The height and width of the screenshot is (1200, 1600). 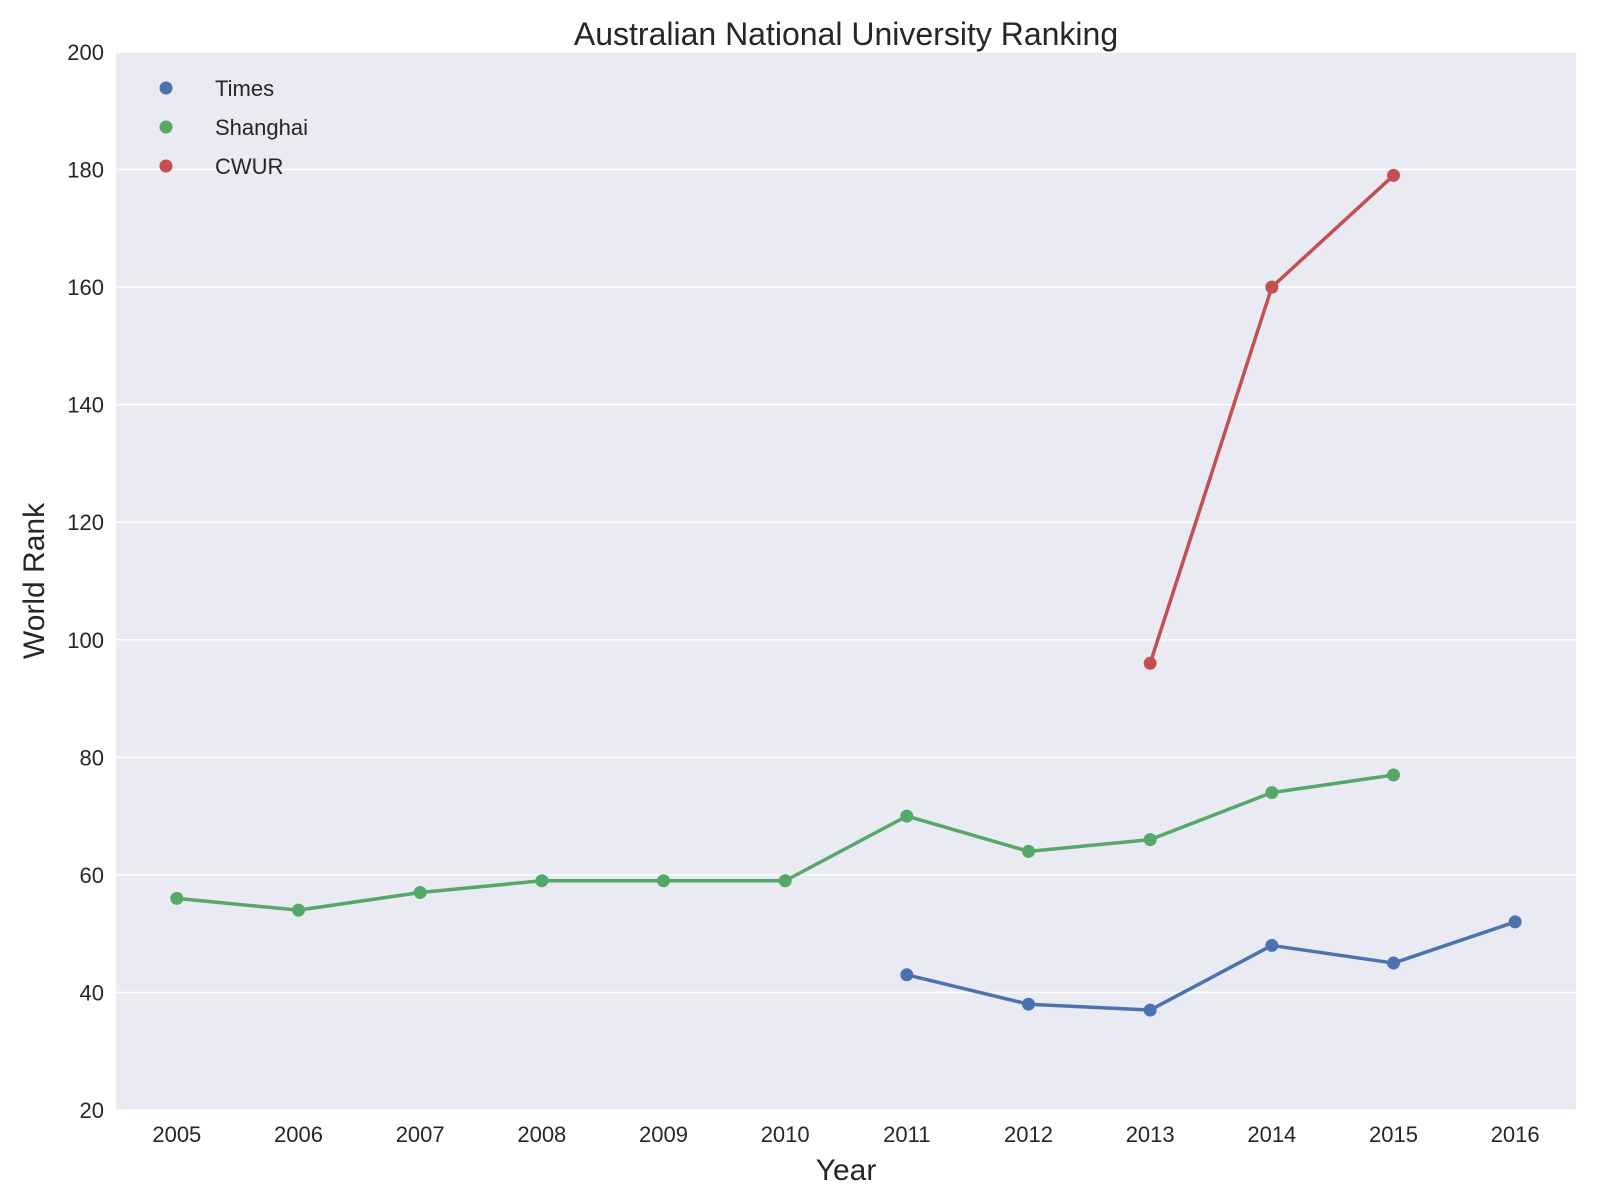 I want to click on legend-marker-shanghai, so click(x=166, y=127).